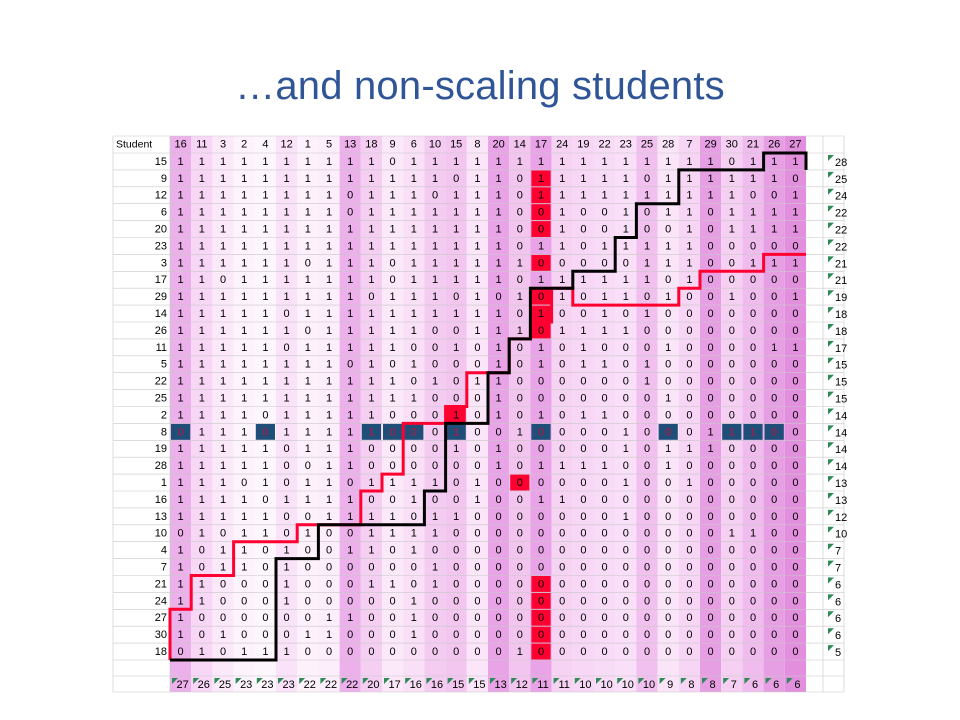 This screenshot has width=960, height=720. What do you see at coordinates (161, 297) in the screenshot?
I see `student-id-label: 29` at bounding box center [161, 297].